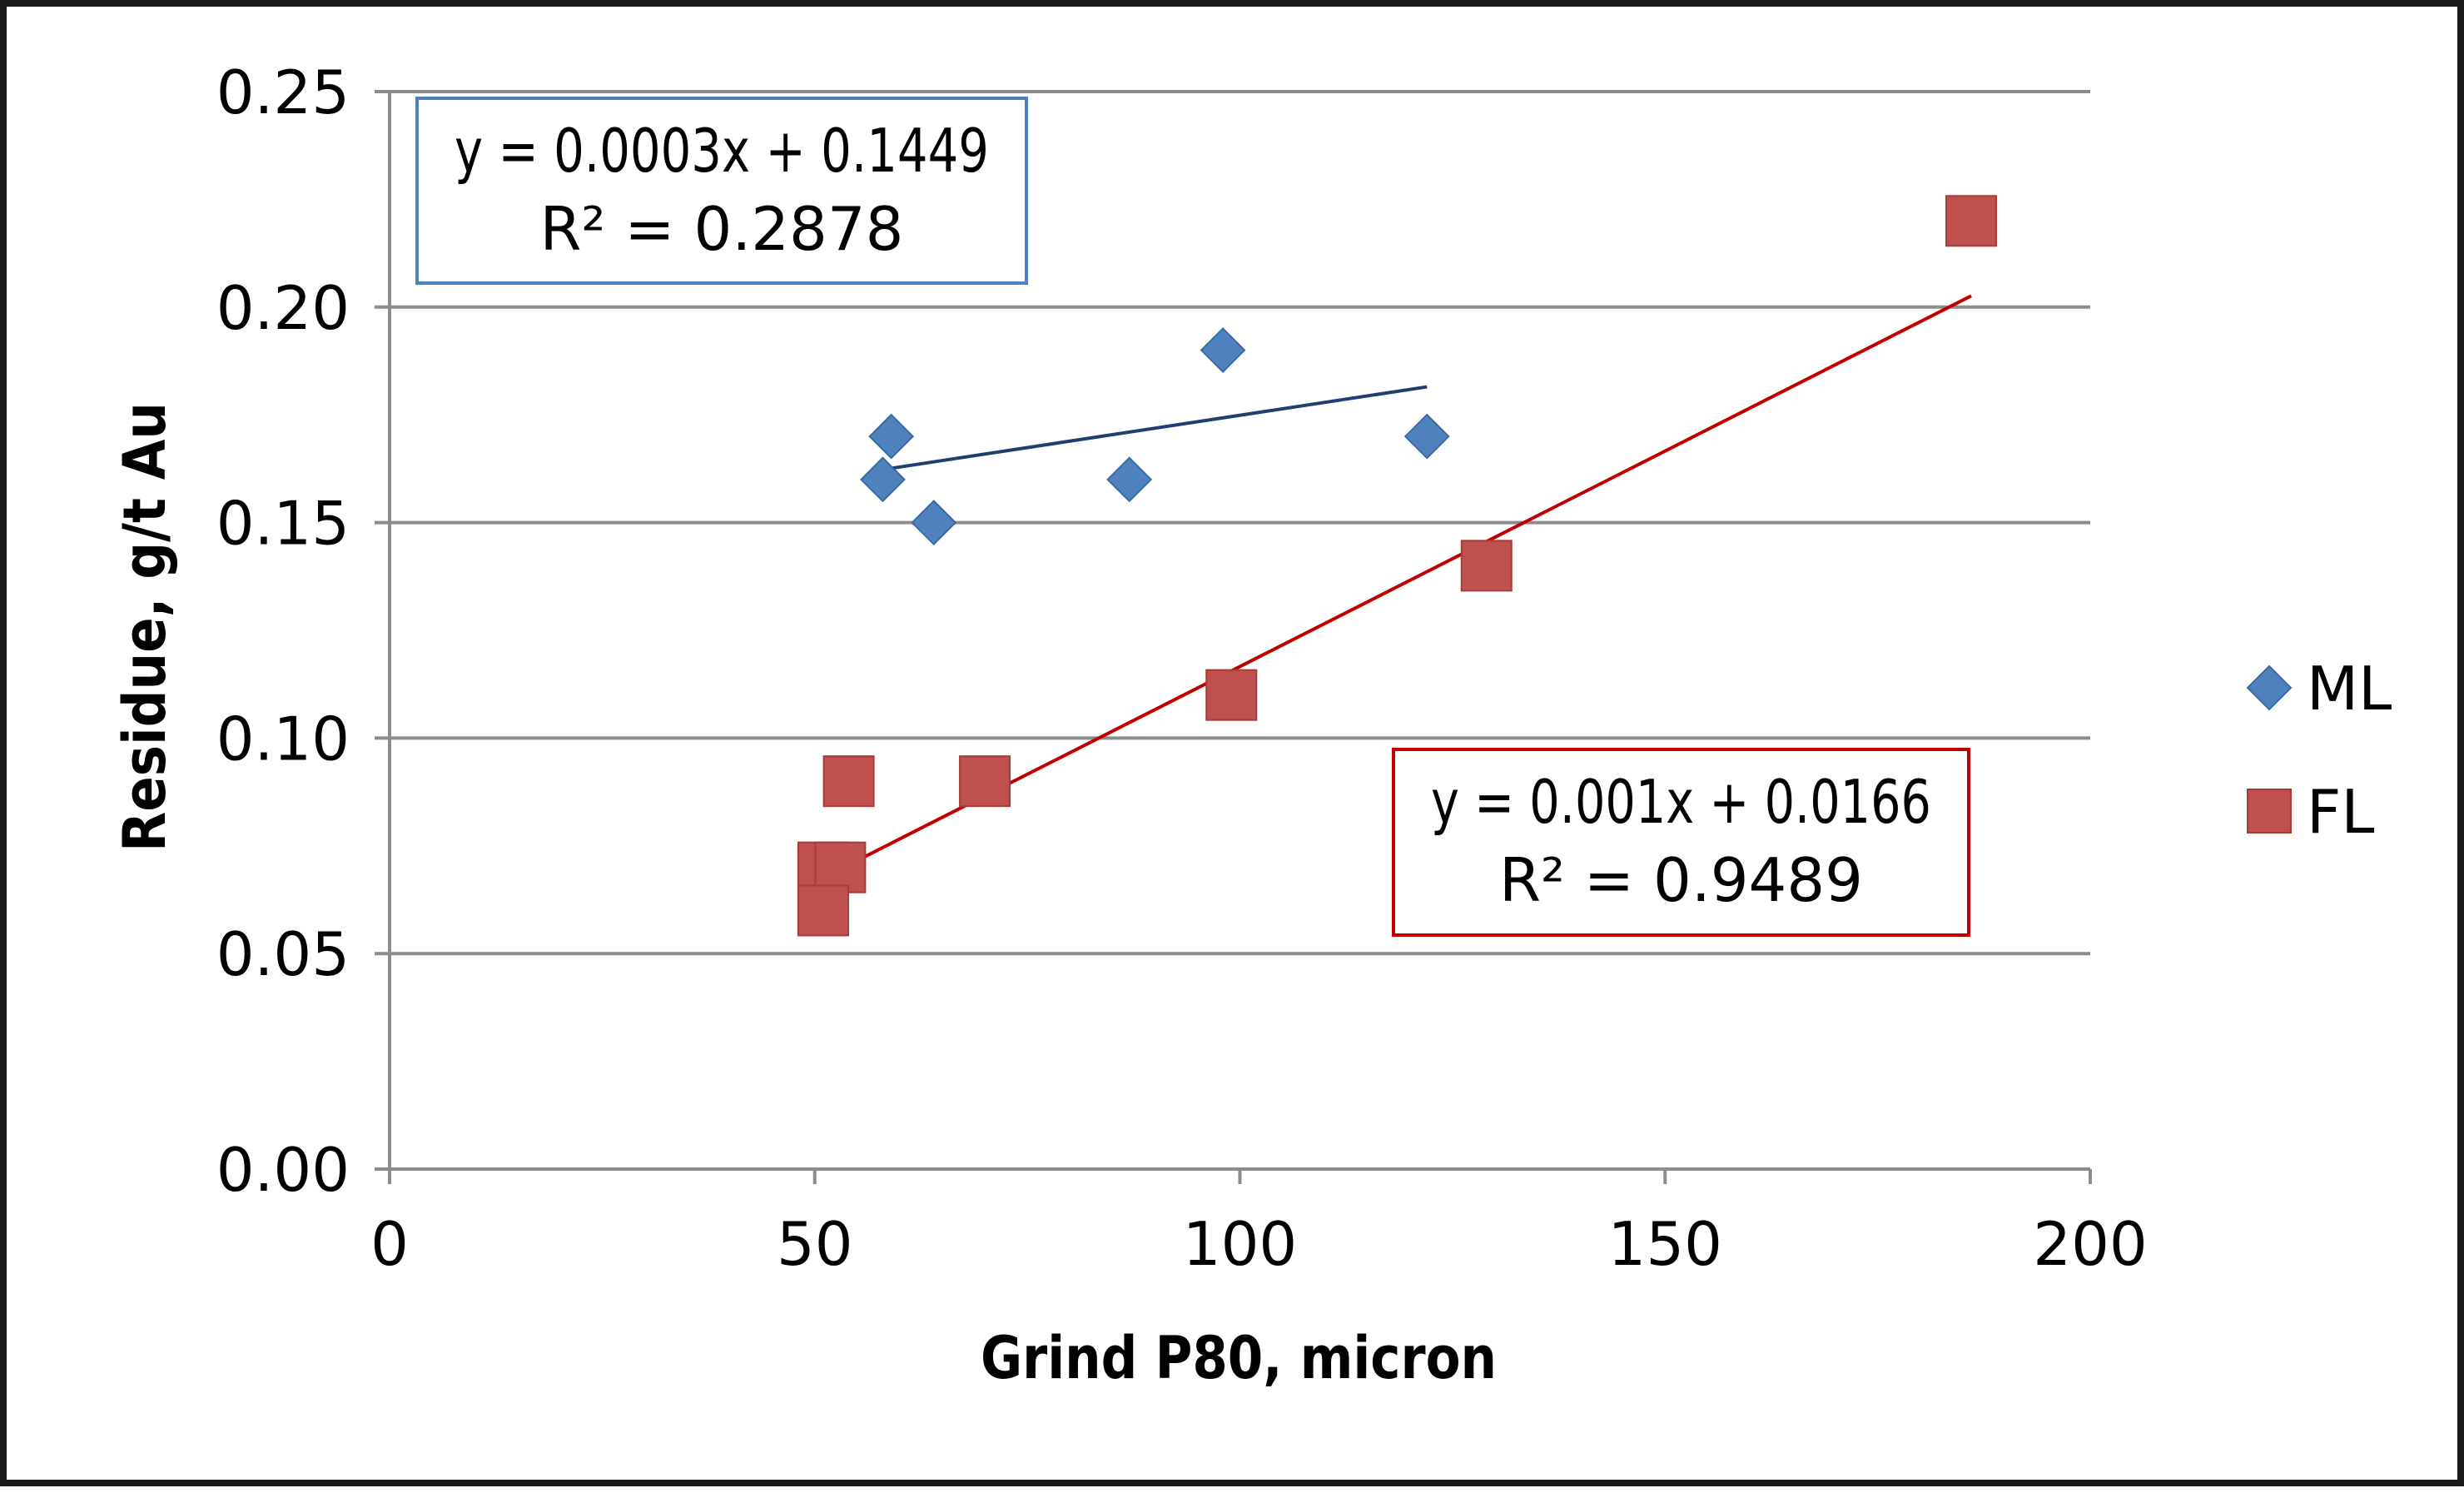 The image size is (2464, 1493). What do you see at coordinates (722, 151) in the screenshot?
I see `equation-ml: y = 0.0003x + 0.1449` at bounding box center [722, 151].